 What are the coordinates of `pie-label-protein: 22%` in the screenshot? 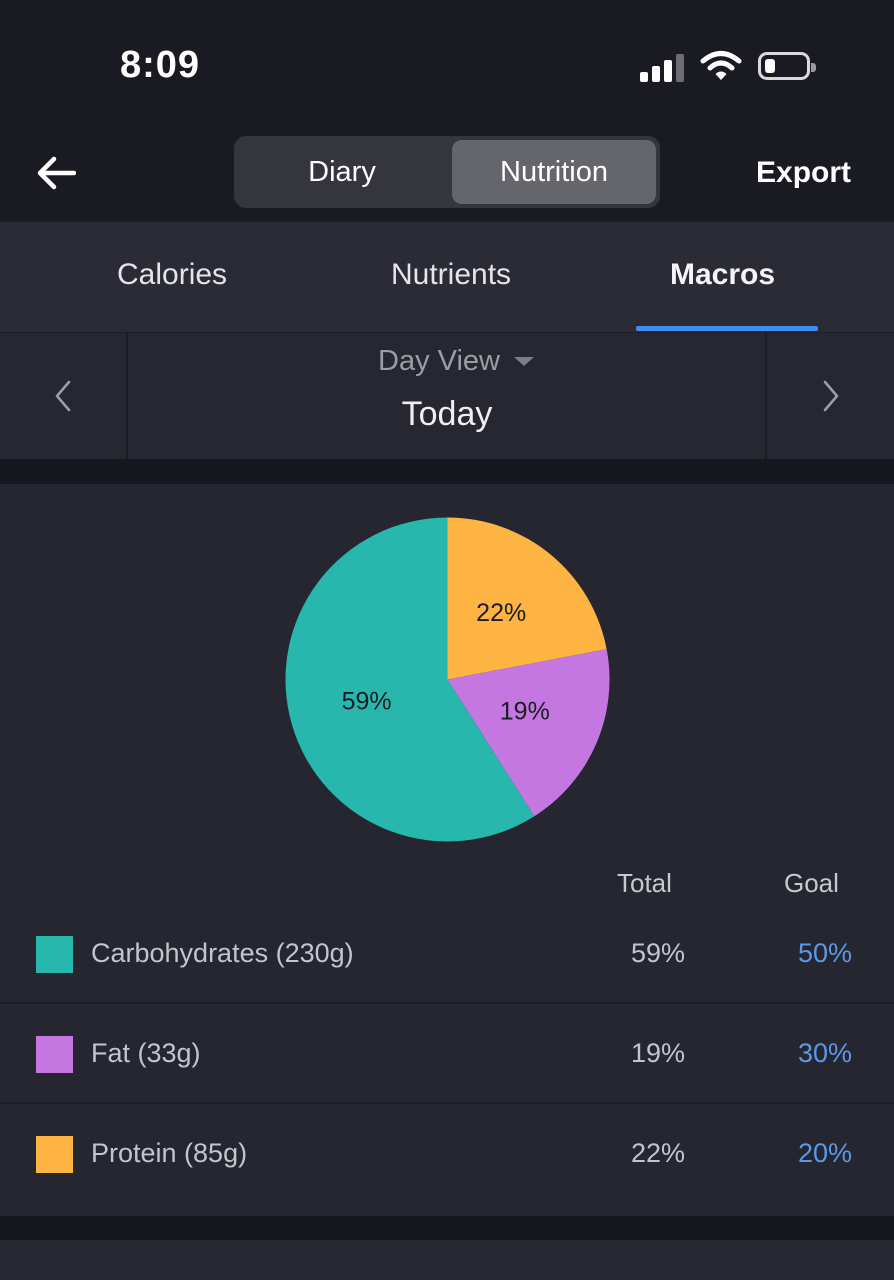 It's located at (501, 613).